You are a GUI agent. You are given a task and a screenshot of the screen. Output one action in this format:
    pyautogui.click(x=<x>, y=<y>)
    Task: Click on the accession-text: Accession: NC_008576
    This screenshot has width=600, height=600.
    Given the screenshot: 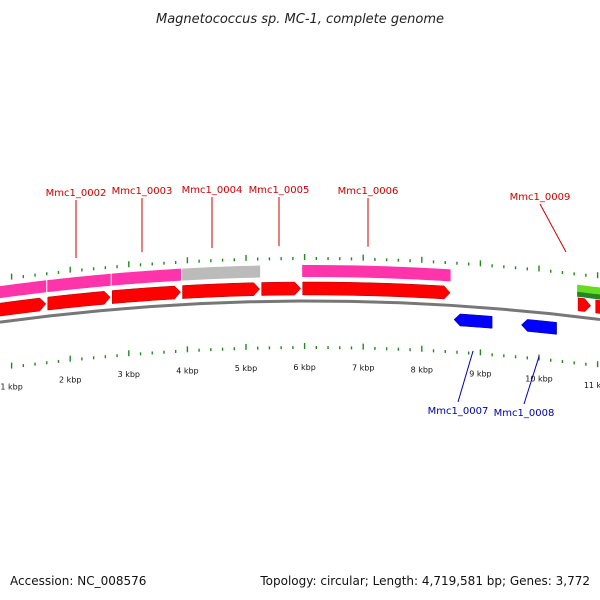 What is the action you would take?
    pyautogui.click(x=78, y=581)
    